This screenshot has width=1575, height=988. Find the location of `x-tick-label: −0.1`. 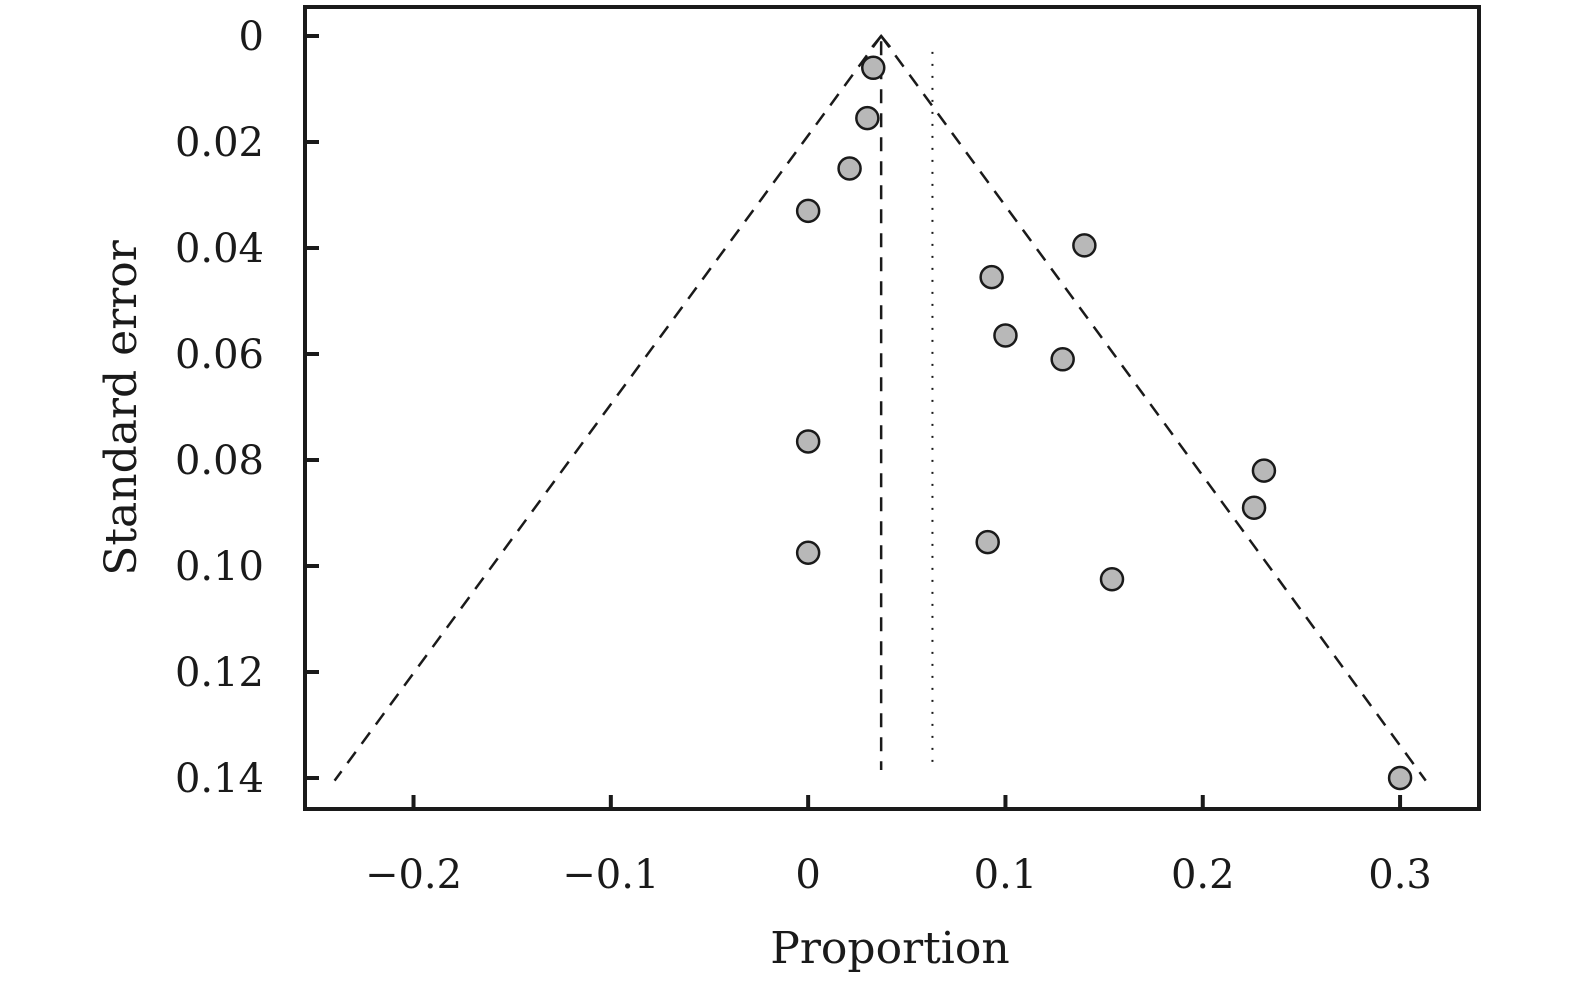

x-tick-label: −0.1 is located at coordinates (610, 875).